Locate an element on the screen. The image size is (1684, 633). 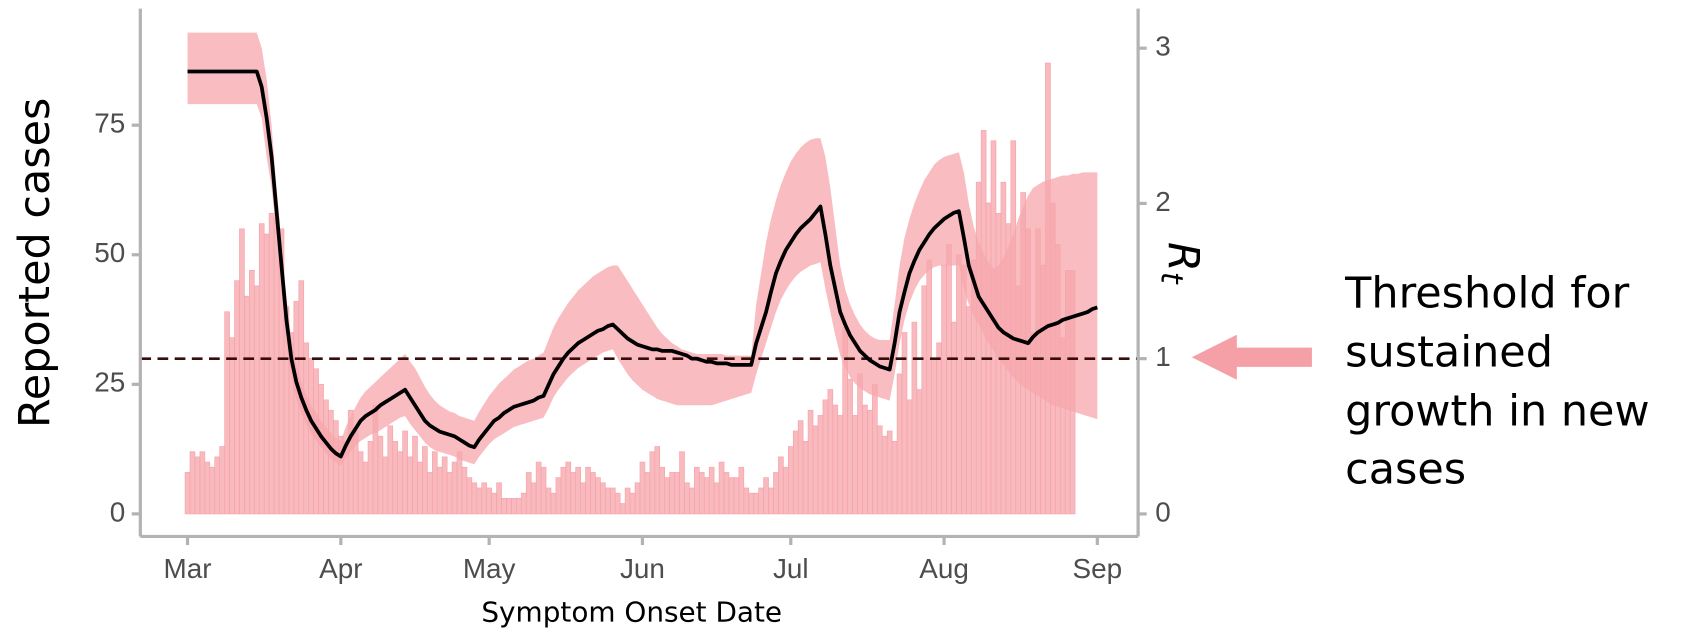
annotation-line: sustained is located at coordinates (1449, 353).